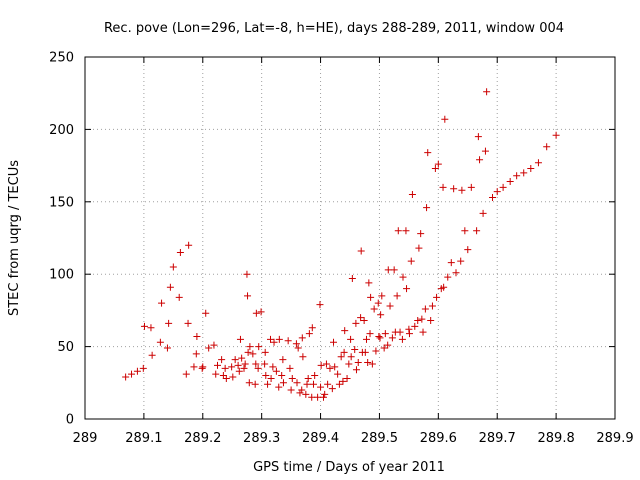 This screenshot has height=480, width=640. Describe the element at coordinates (320, 438) in the screenshot. I see `x-tick-label: 289.4` at that location.